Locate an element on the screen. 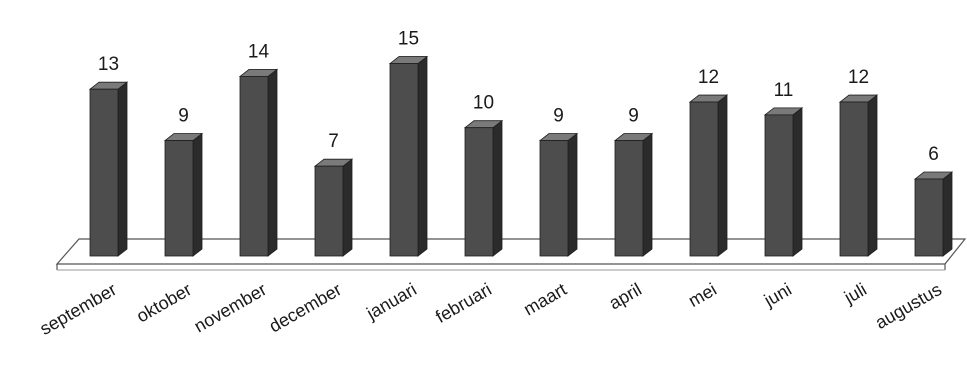 This screenshot has width=967, height=373. data-label: 7 is located at coordinates (333, 141).